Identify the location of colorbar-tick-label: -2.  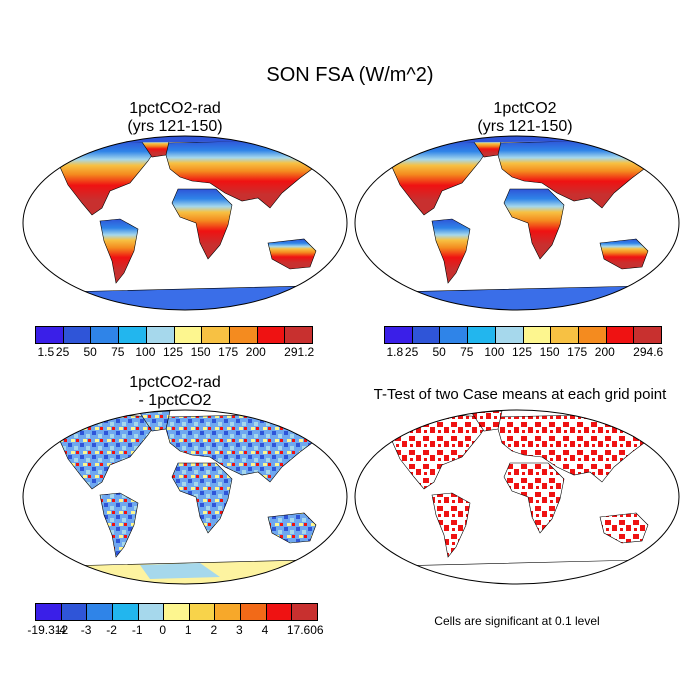
(111, 630).